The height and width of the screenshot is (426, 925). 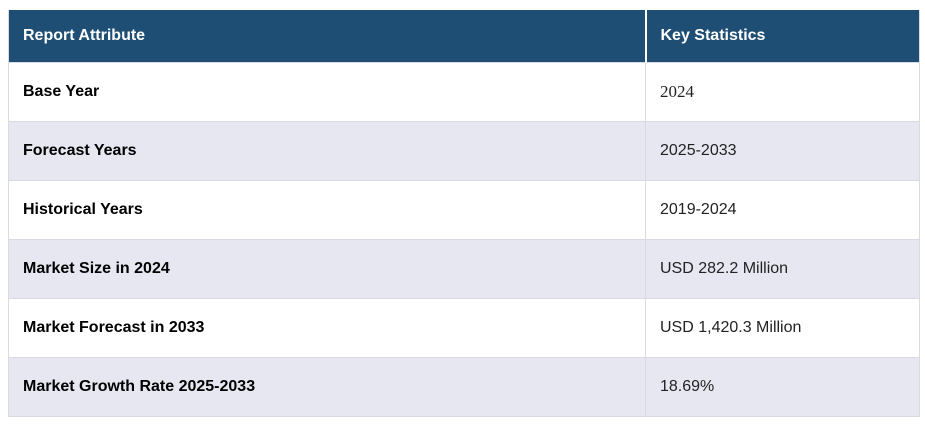 What do you see at coordinates (327, 36) in the screenshot?
I see `column-header-report-attribute: Report Attribute` at bounding box center [327, 36].